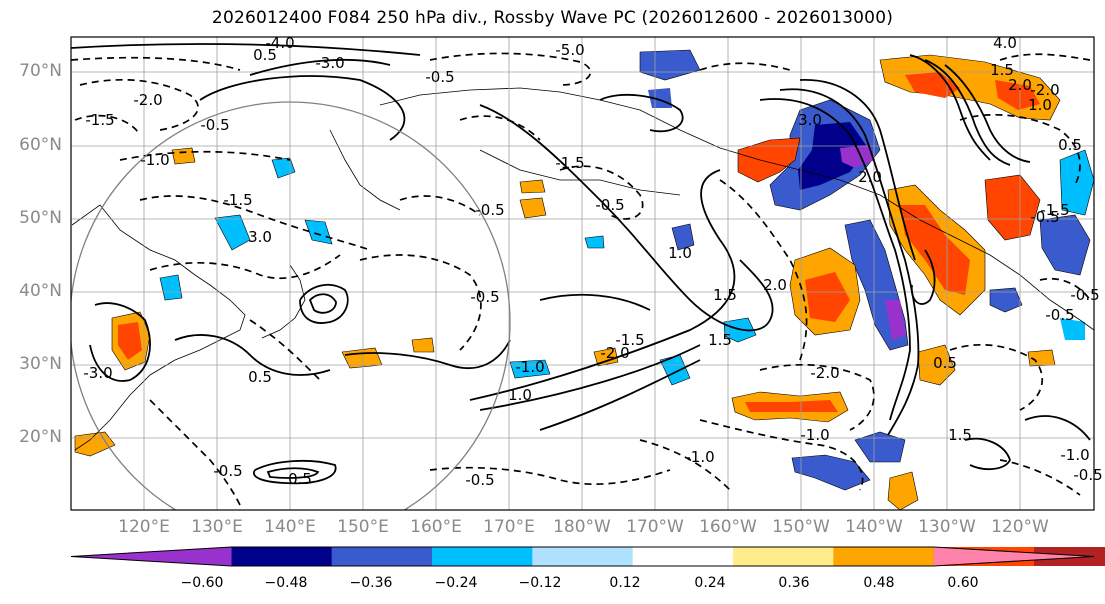 The height and width of the screenshot is (604, 1105). What do you see at coordinates (728, 527) in the screenshot?
I see `lon-label-160w: 160°W` at bounding box center [728, 527].